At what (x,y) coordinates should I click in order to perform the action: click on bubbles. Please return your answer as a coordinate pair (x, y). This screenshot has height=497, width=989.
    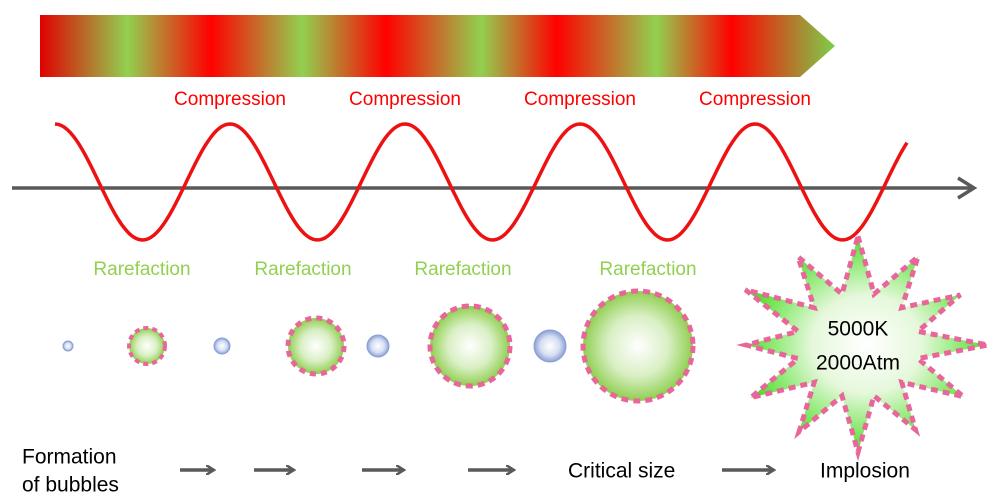
    Looking at the image, I should click on (379, 346).